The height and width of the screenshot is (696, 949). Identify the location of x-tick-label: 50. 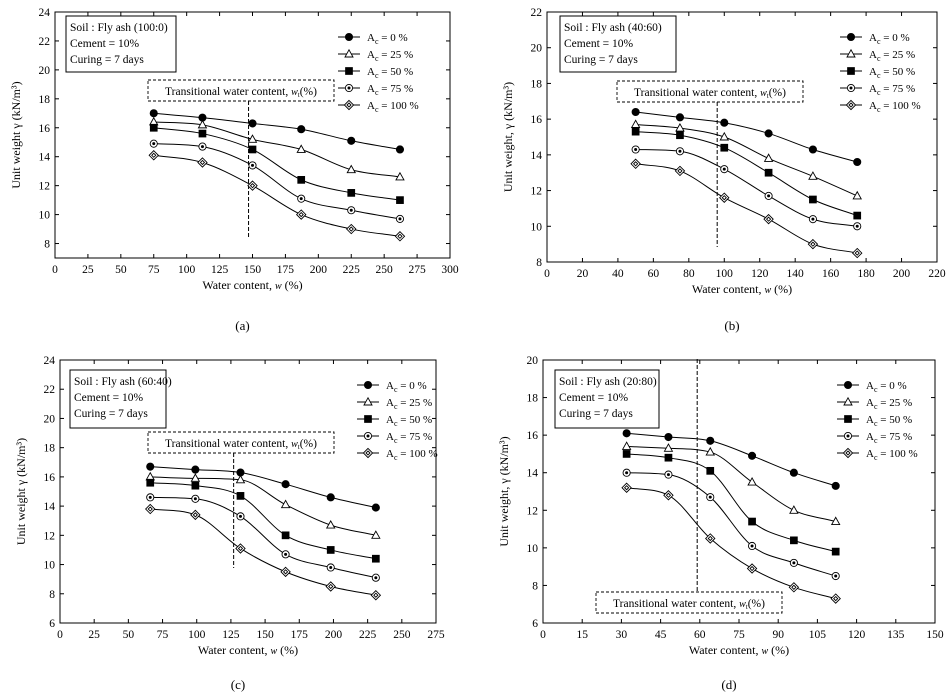
(121, 270).